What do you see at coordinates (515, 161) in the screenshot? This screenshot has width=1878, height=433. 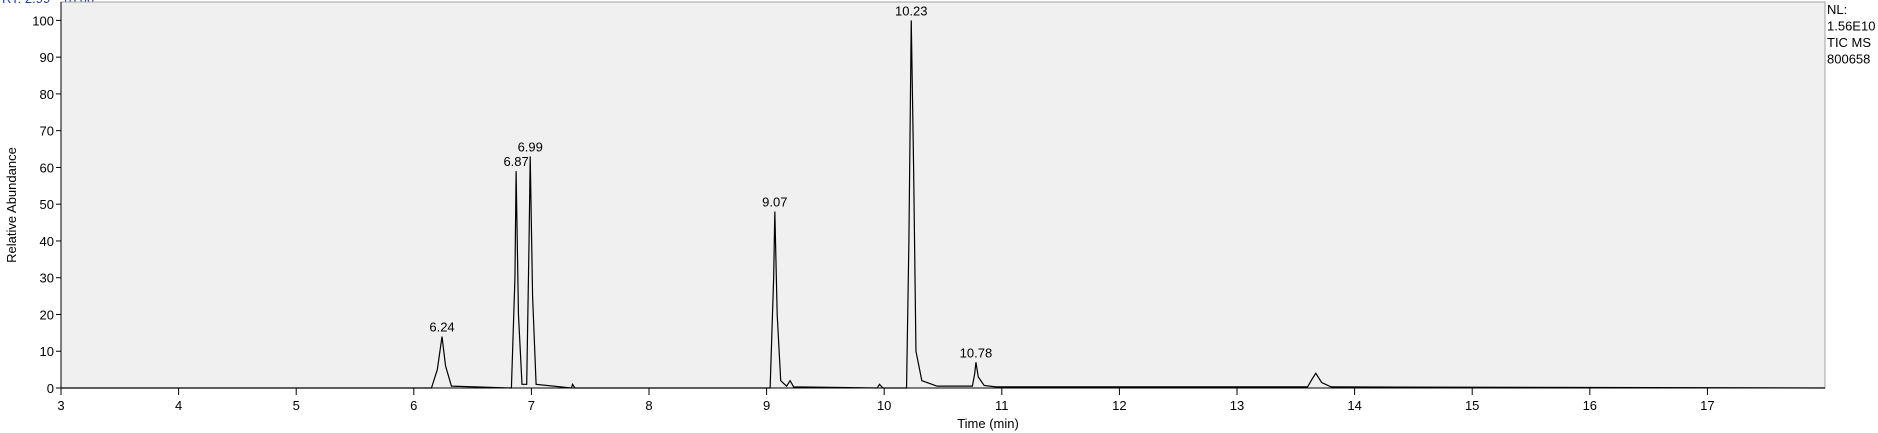 I see `peak-label: 6.87` at bounding box center [515, 161].